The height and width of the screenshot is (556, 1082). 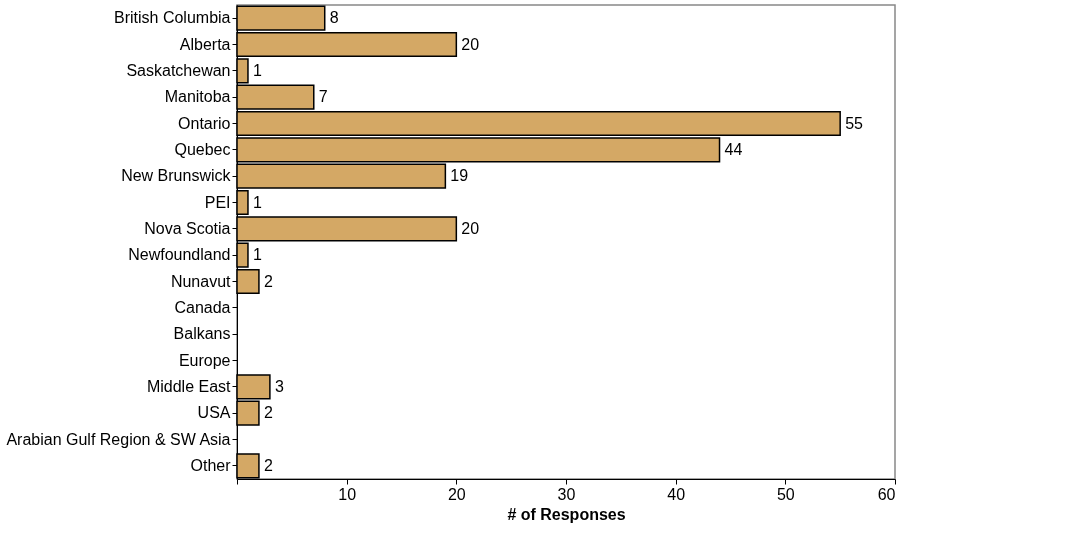 What do you see at coordinates (459, 176) in the screenshot?
I see `data-label: 19` at bounding box center [459, 176].